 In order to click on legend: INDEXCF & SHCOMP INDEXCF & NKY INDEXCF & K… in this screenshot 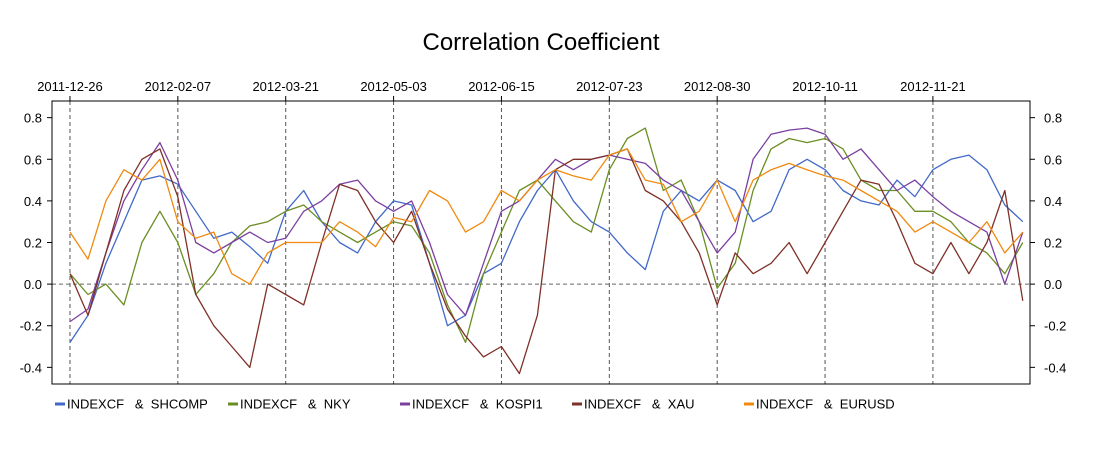, I will do `click(475, 404)`.